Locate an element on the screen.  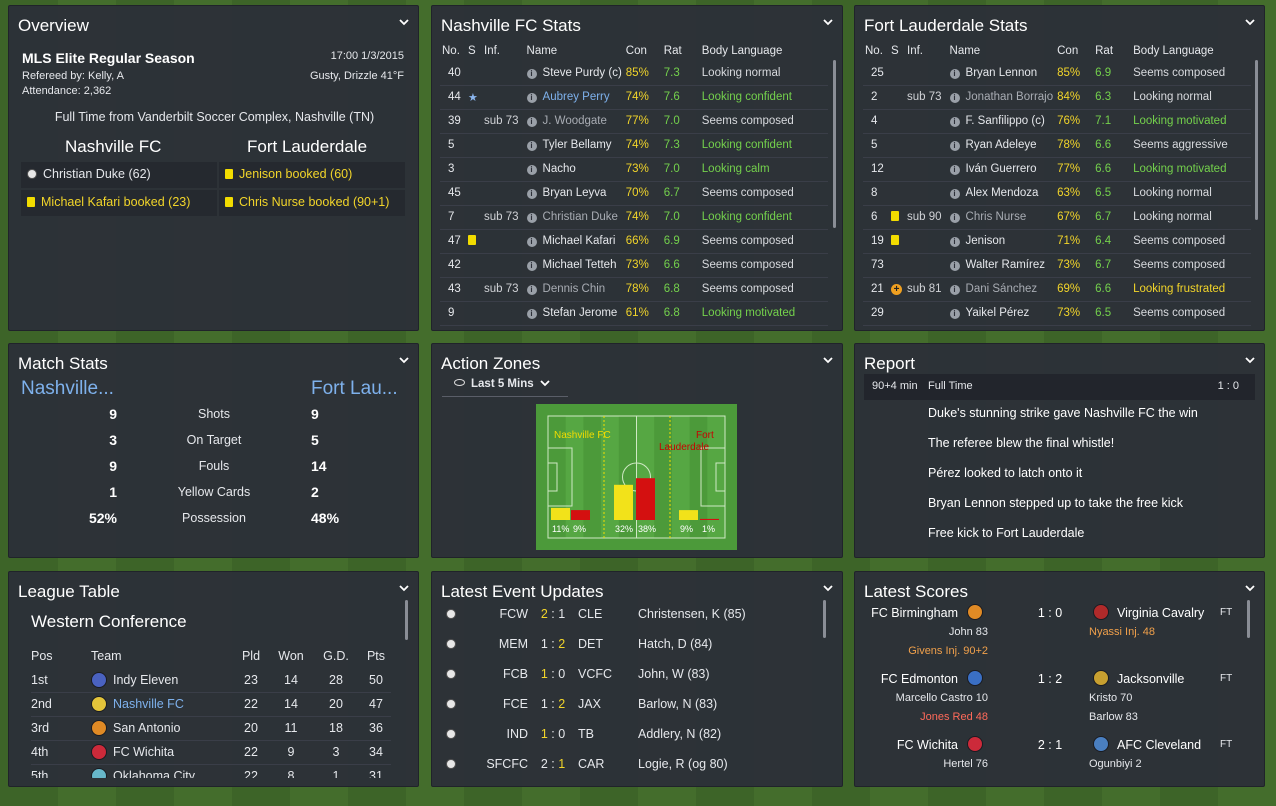
player-name: Tyler Bellamy is located at coordinates (577, 145).